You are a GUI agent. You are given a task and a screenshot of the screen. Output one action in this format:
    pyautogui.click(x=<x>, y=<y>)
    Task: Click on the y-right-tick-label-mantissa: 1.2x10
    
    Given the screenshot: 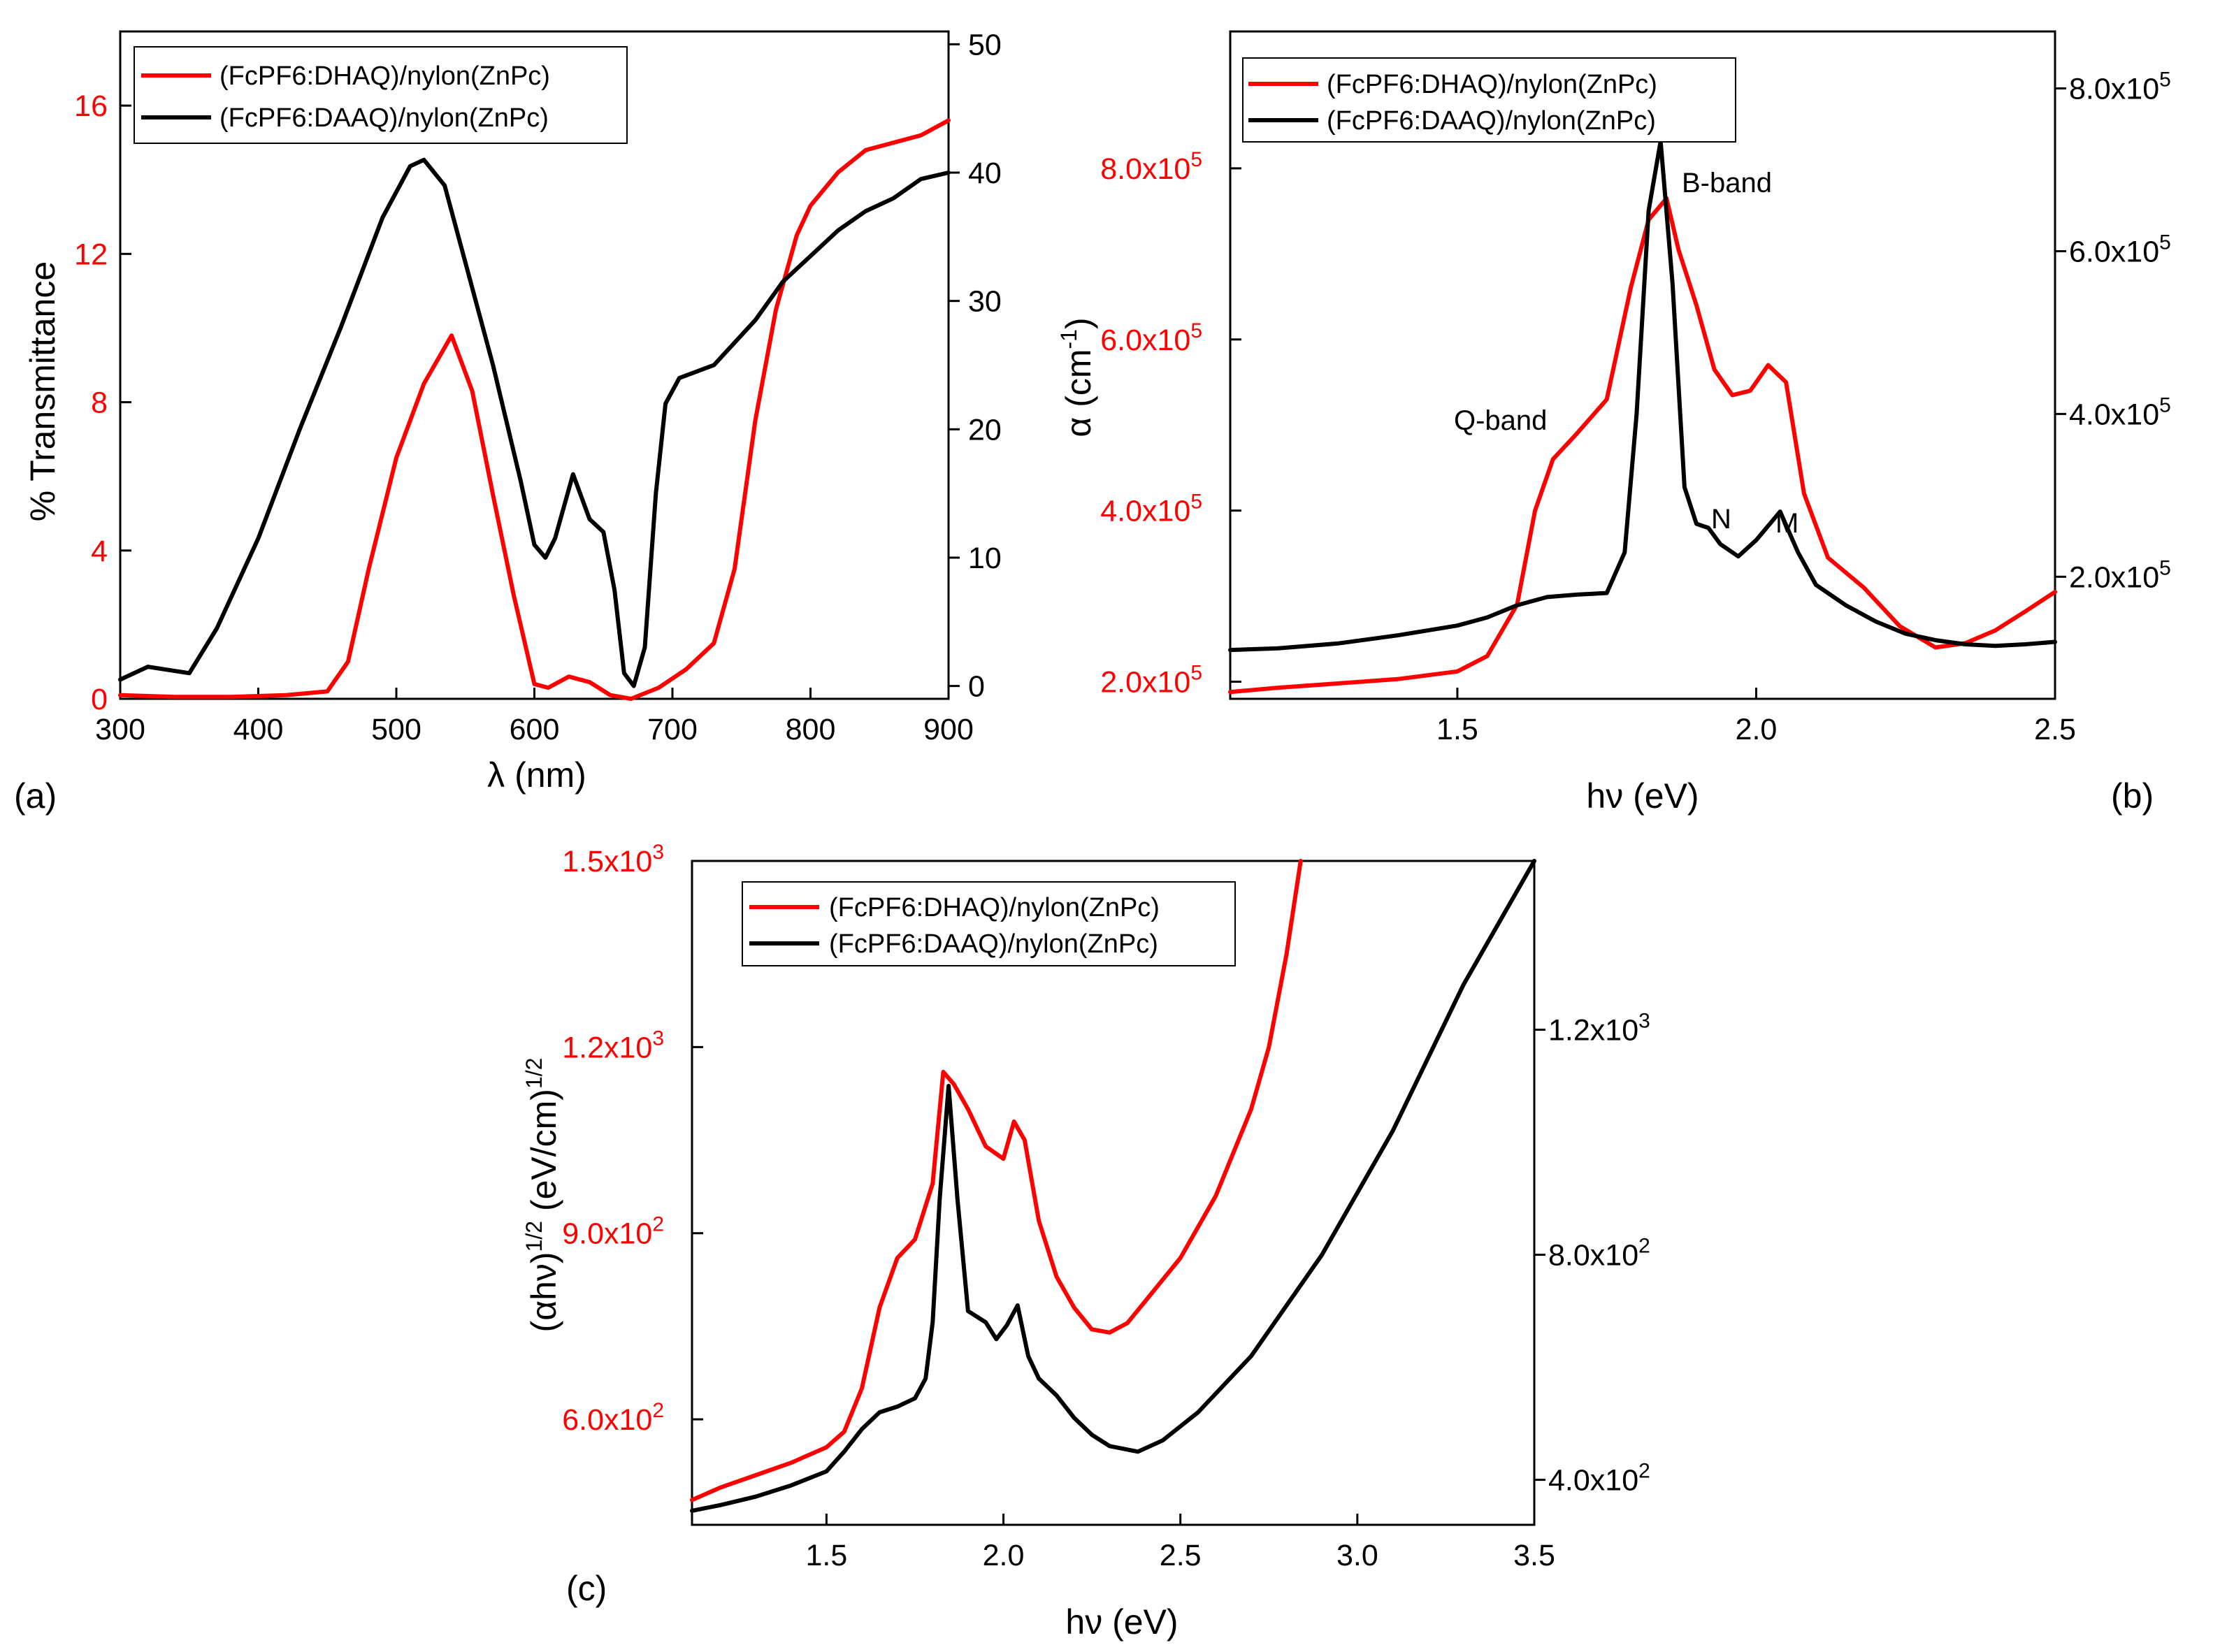 What is the action you would take?
    pyautogui.click(x=1593, y=1031)
    